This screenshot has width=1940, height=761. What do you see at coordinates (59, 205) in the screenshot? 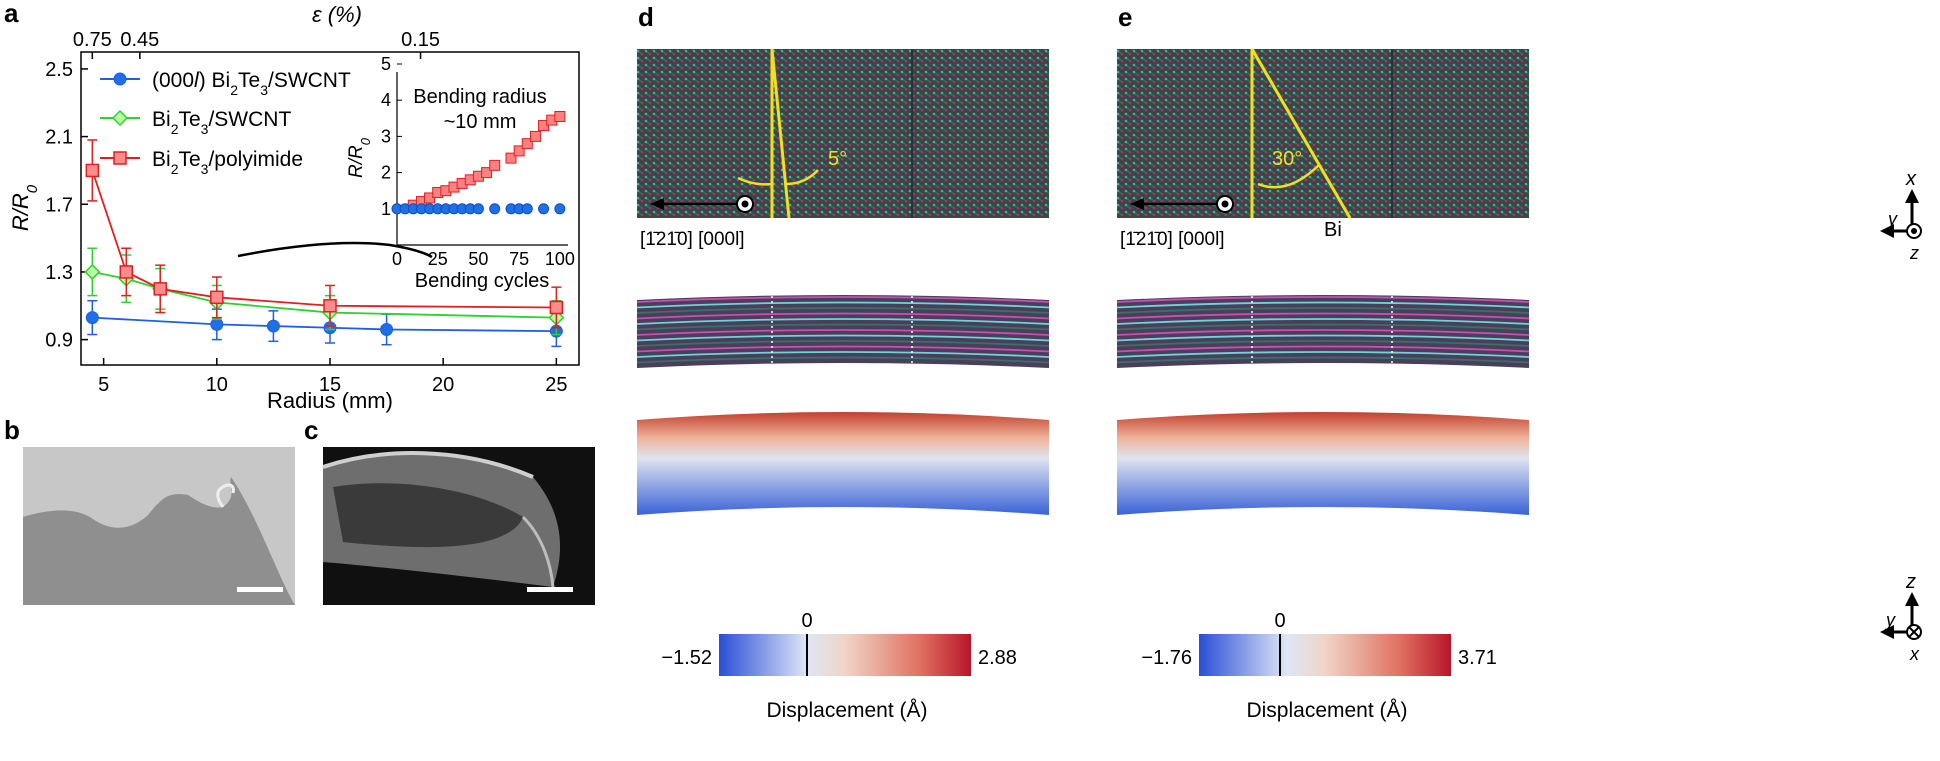
I see `y-tick-label: 1.7` at bounding box center [59, 205].